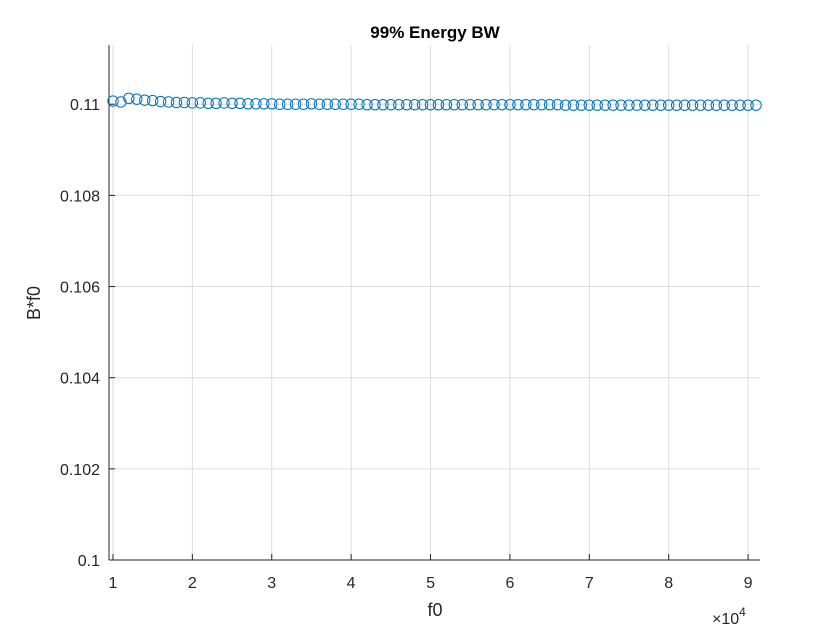 The height and width of the screenshot is (630, 840). What do you see at coordinates (80, 288) in the screenshot?
I see `y-tick-label: 0.106` at bounding box center [80, 288].